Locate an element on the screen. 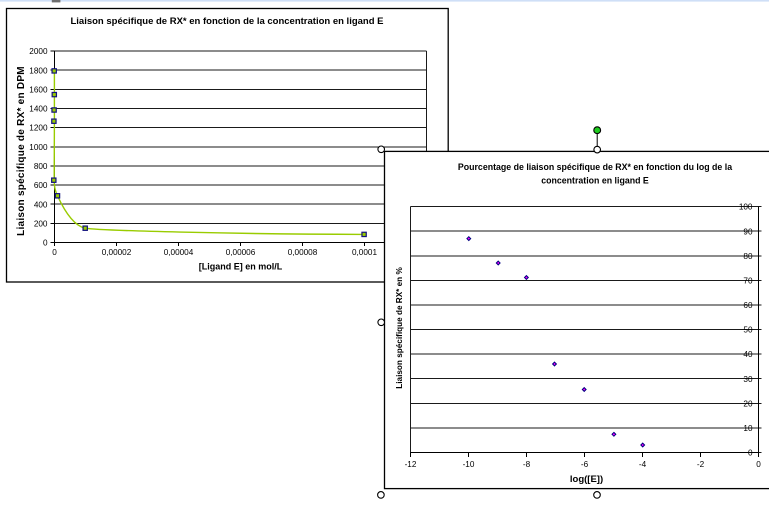 Image resolution: width=769 pixels, height=505 pixels. svg-text: 0,00008 is located at coordinates (303, 252).